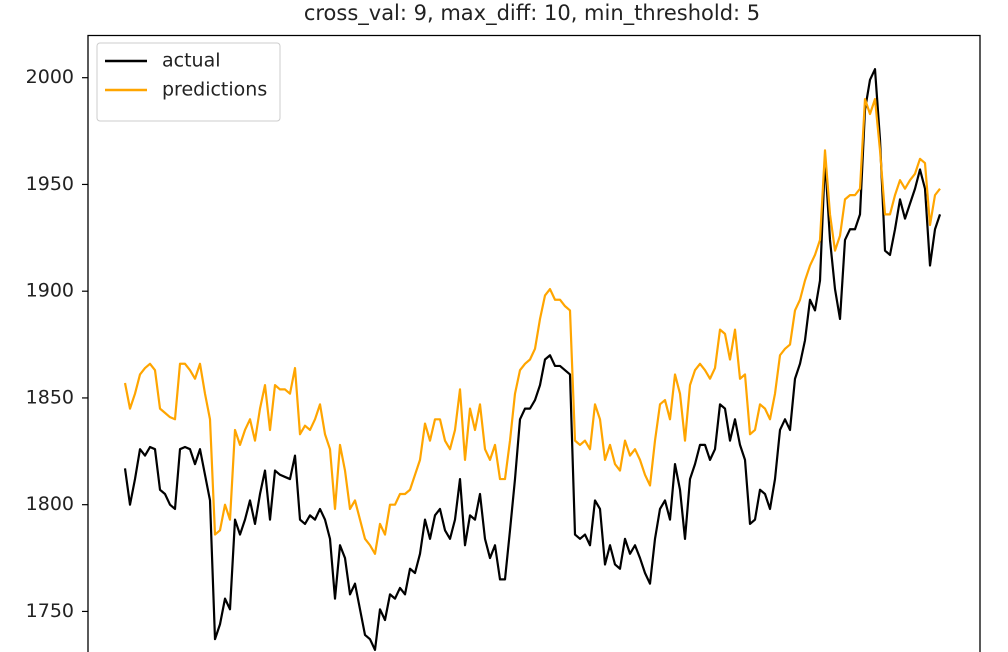 Image resolution: width=1008 pixels, height=652 pixels. What do you see at coordinates (50, 397) in the screenshot?
I see `y-tick-label: 1850` at bounding box center [50, 397].